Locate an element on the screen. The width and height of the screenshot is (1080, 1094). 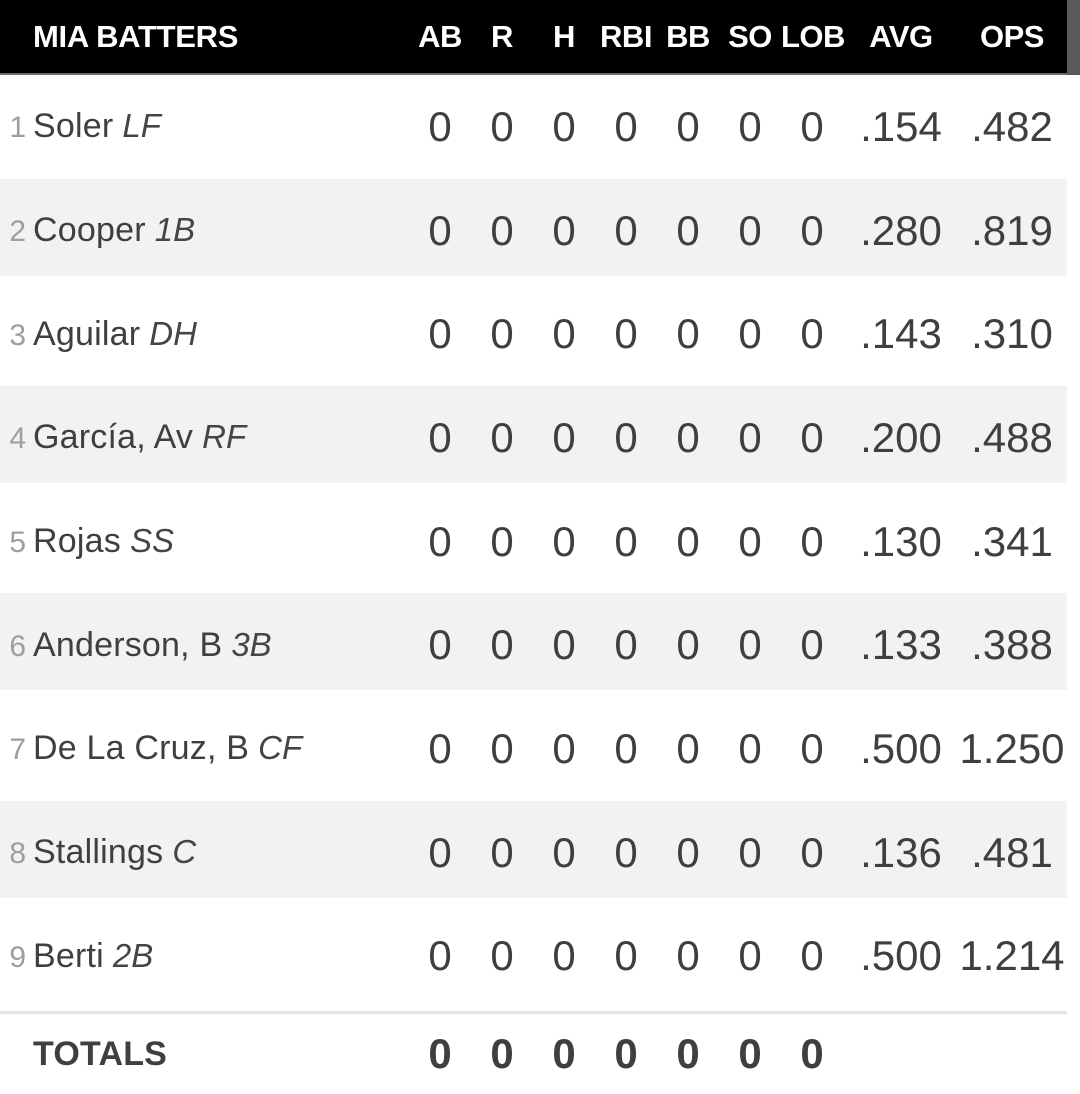
stat-ops: .481 is located at coordinates (1012, 852).